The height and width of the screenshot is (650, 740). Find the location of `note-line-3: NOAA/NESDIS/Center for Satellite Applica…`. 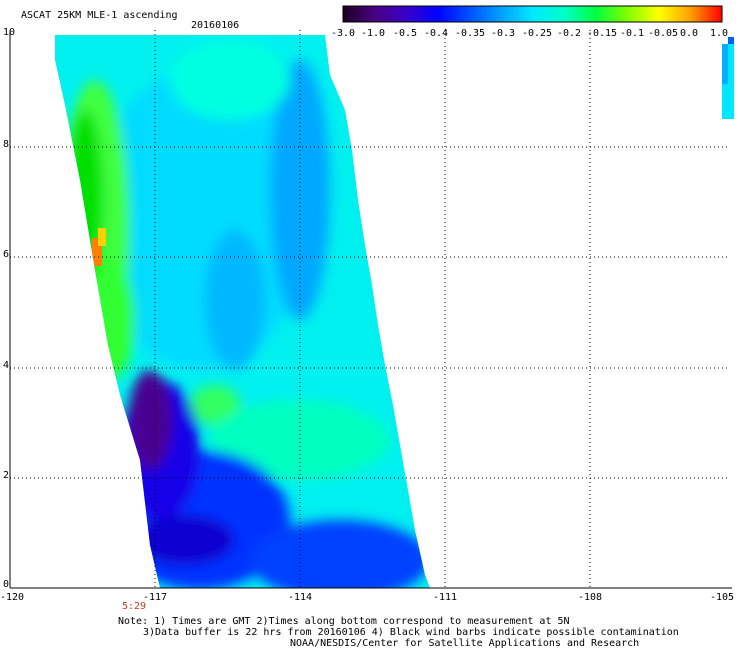

note-line-3: NOAA/NESDIS/Center for Satellite Applica… is located at coordinates (465, 643).